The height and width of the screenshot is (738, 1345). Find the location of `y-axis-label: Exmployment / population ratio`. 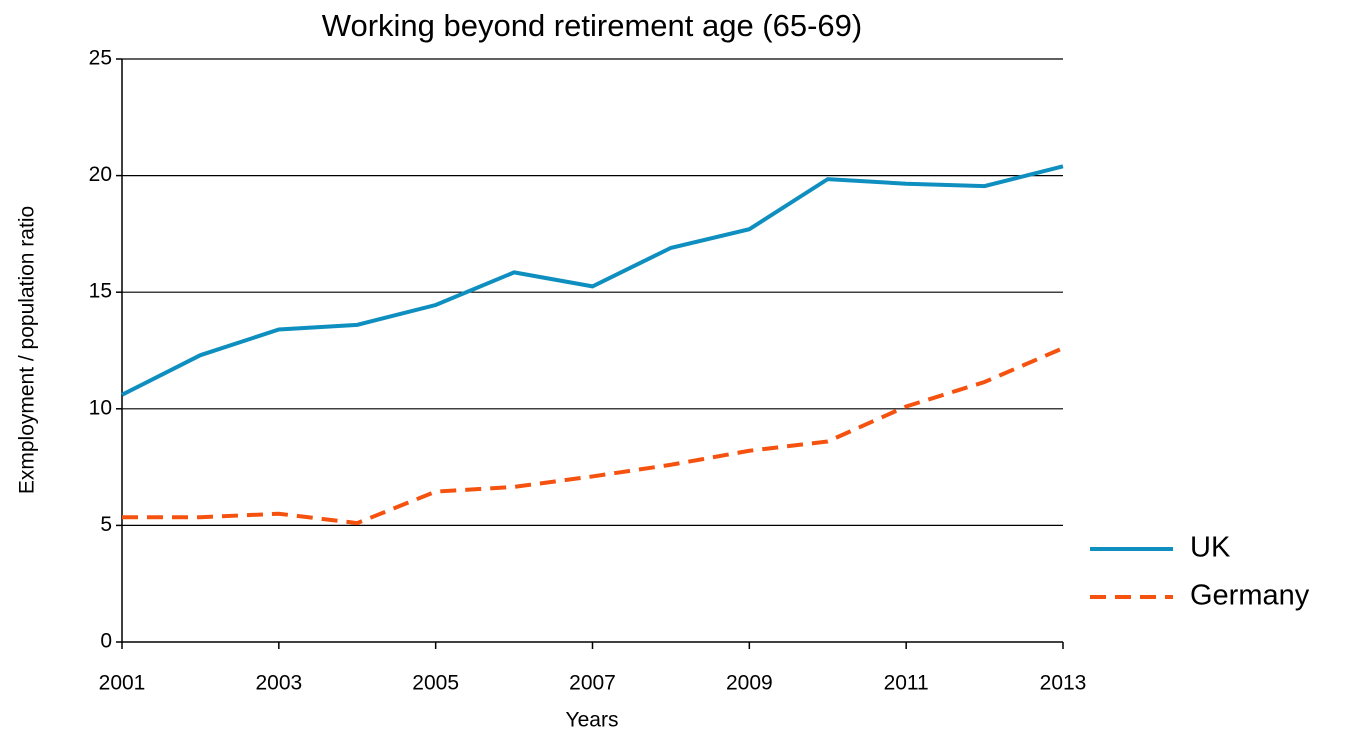

y-axis-label: Exmployment / population ratio is located at coordinates (27, 350).